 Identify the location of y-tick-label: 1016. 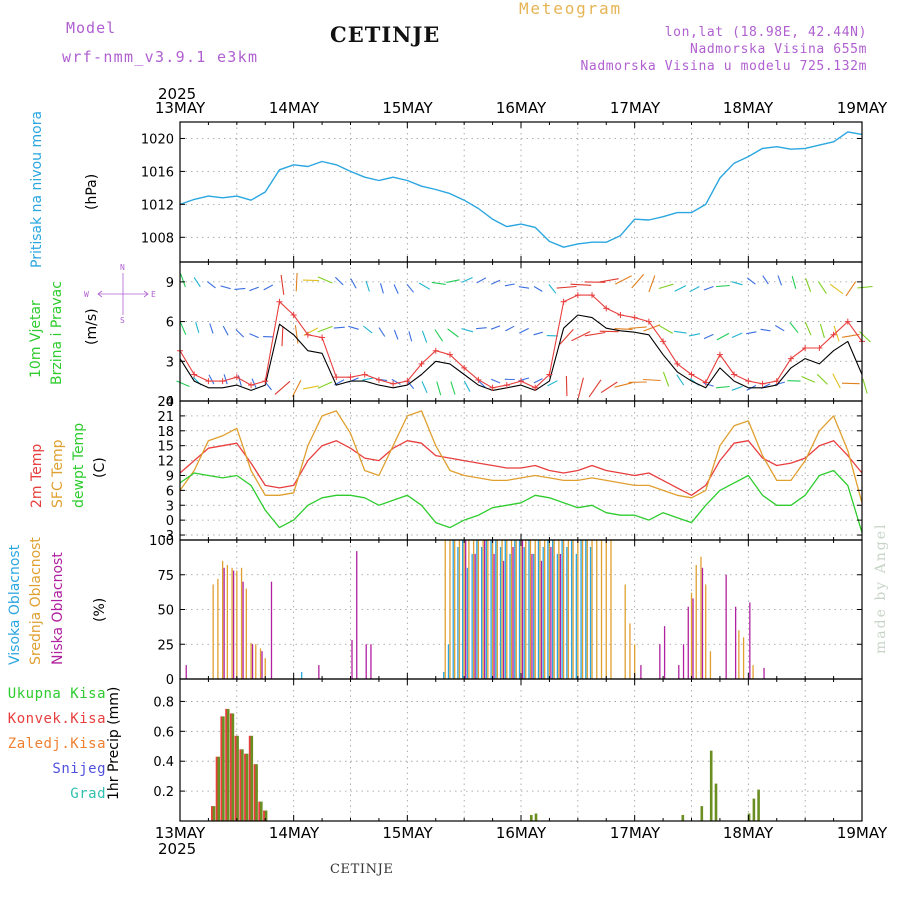
(157, 172).